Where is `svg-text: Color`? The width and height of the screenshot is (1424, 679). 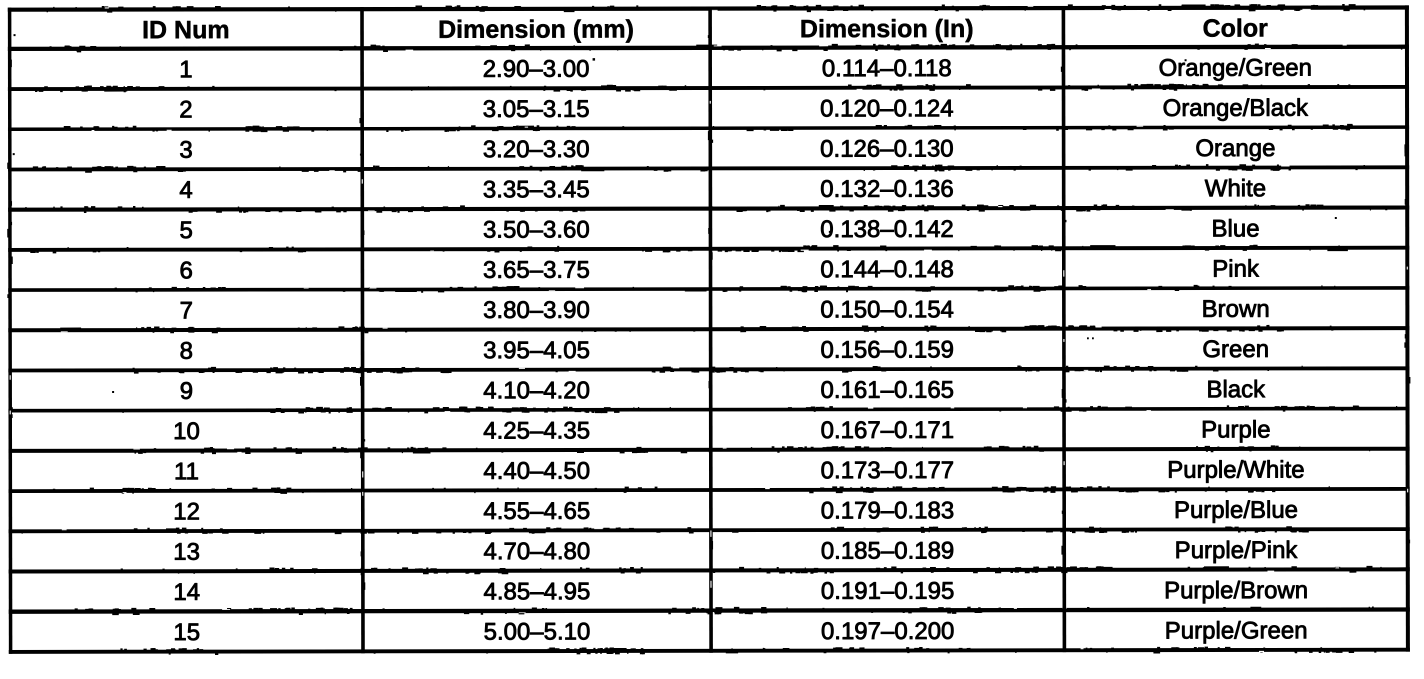
svg-text: Color is located at coordinates (1236, 29).